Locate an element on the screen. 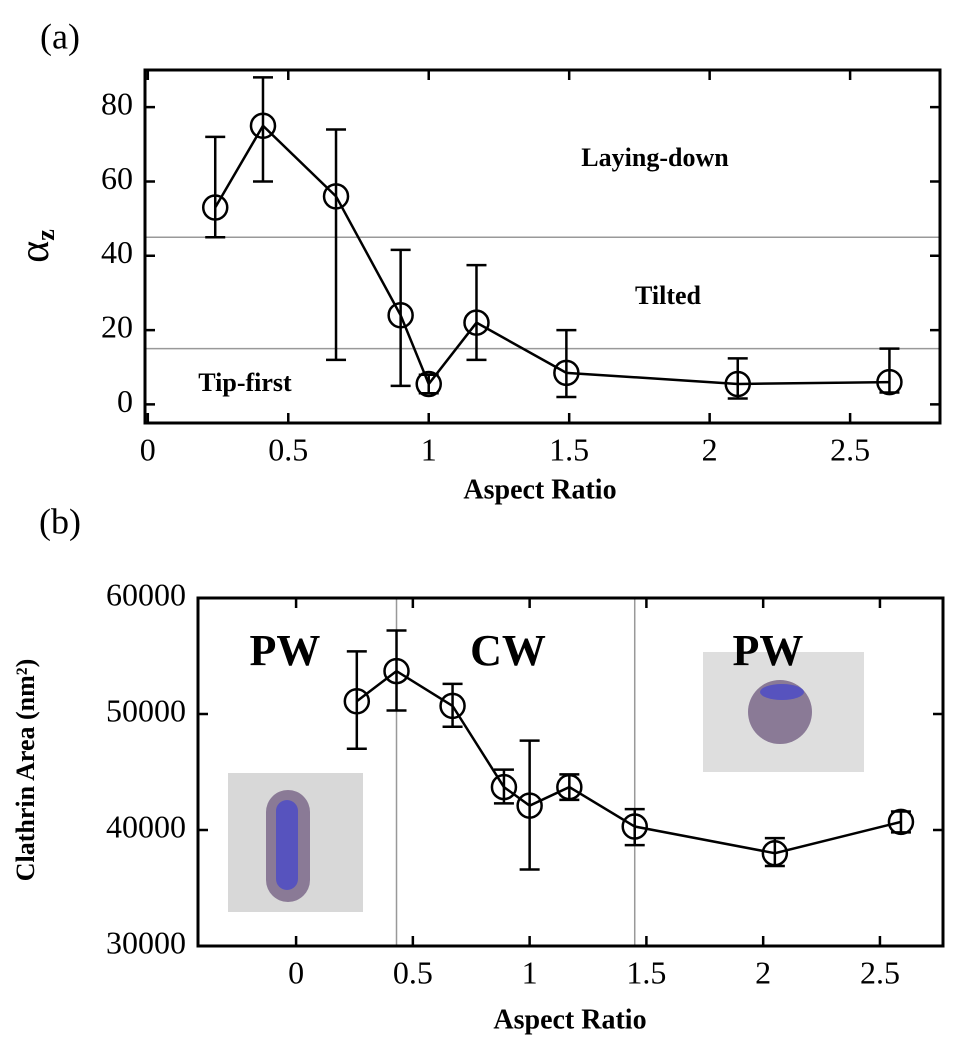 This screenshot has height=1050, width=953. y-tick-label: 80 is located at coordinates (117, 104).